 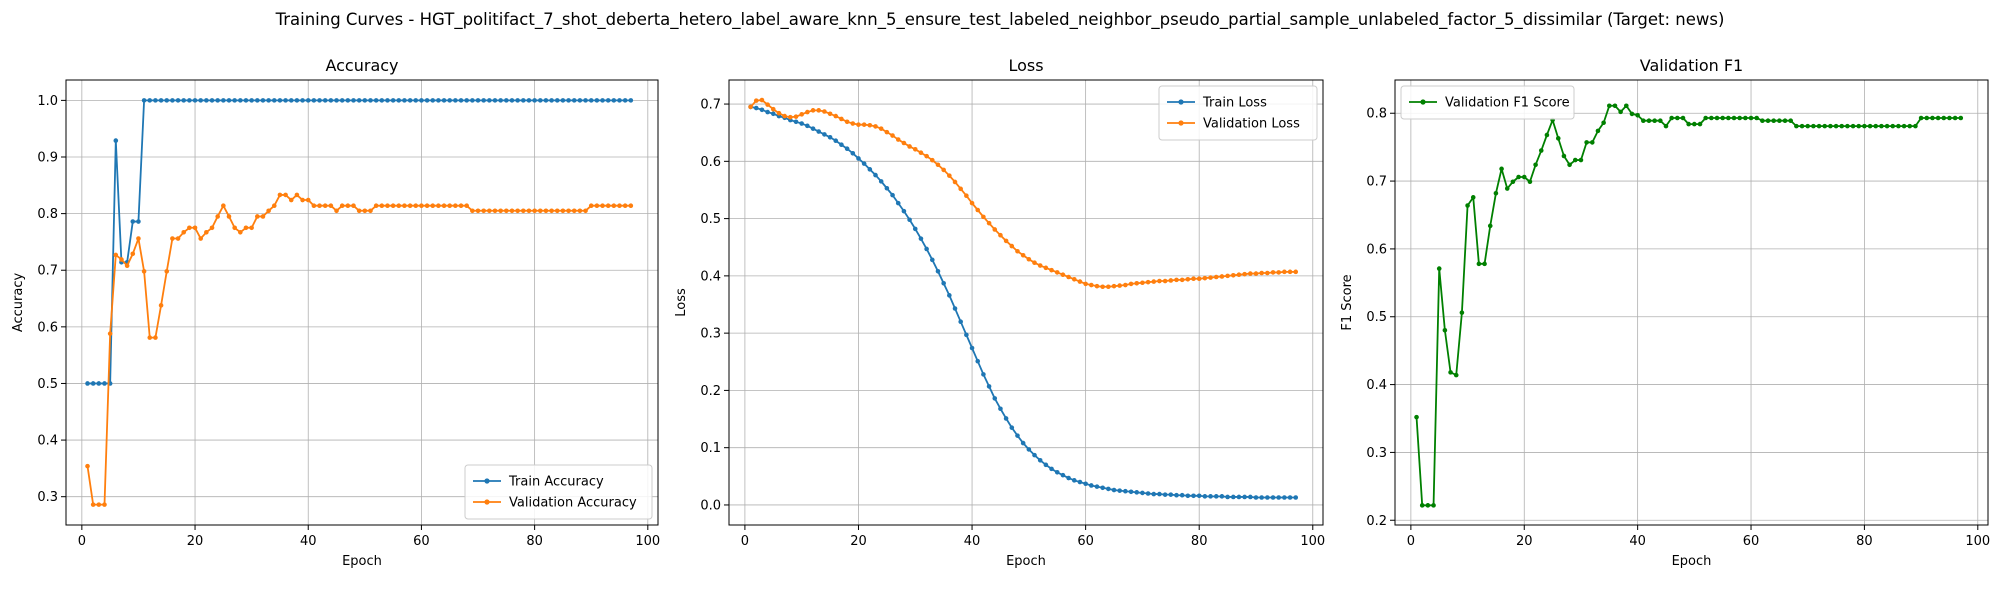 What do you see at coordinates (556, 482) in the screenshot?
I see `legend-label: Train Accuracy` at bounding box center [556, 482].